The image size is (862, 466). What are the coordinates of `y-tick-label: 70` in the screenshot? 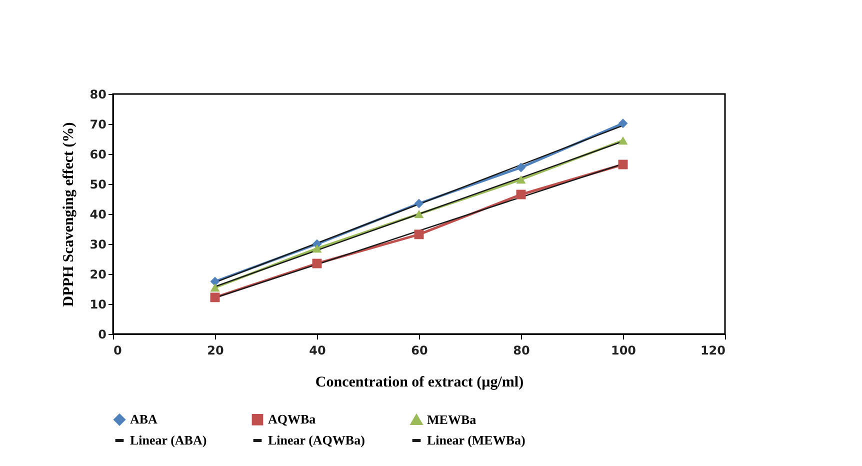 It's located at (98, 125).